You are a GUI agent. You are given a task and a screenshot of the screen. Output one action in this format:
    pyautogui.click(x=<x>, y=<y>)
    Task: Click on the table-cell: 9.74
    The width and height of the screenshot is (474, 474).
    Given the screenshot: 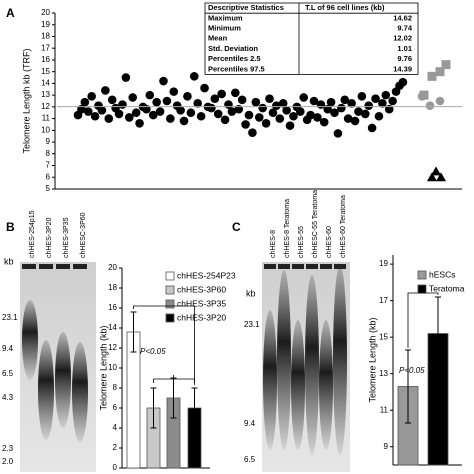 What is the action you would take?
    pyautogui.click(x=404, y=27)
    